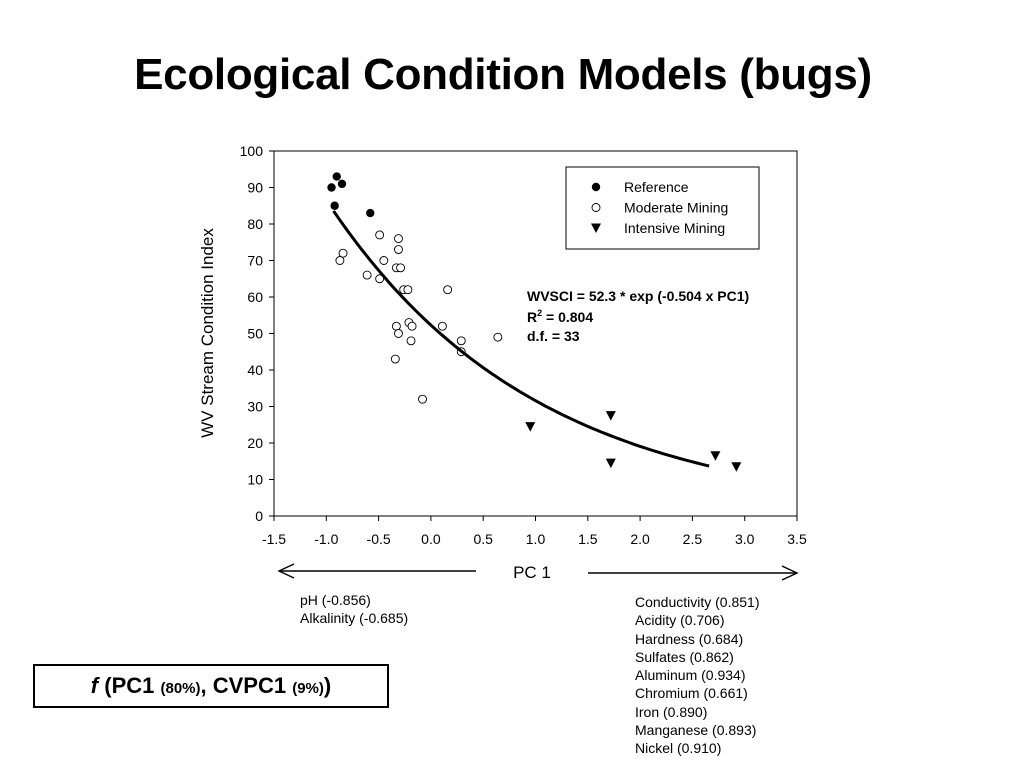 The height and width of the screenshot is (768, 1024). Describe the element at coordinates (180, 688) in the screenshot. I see `formula-pc1-pct: (80%)` at that location.